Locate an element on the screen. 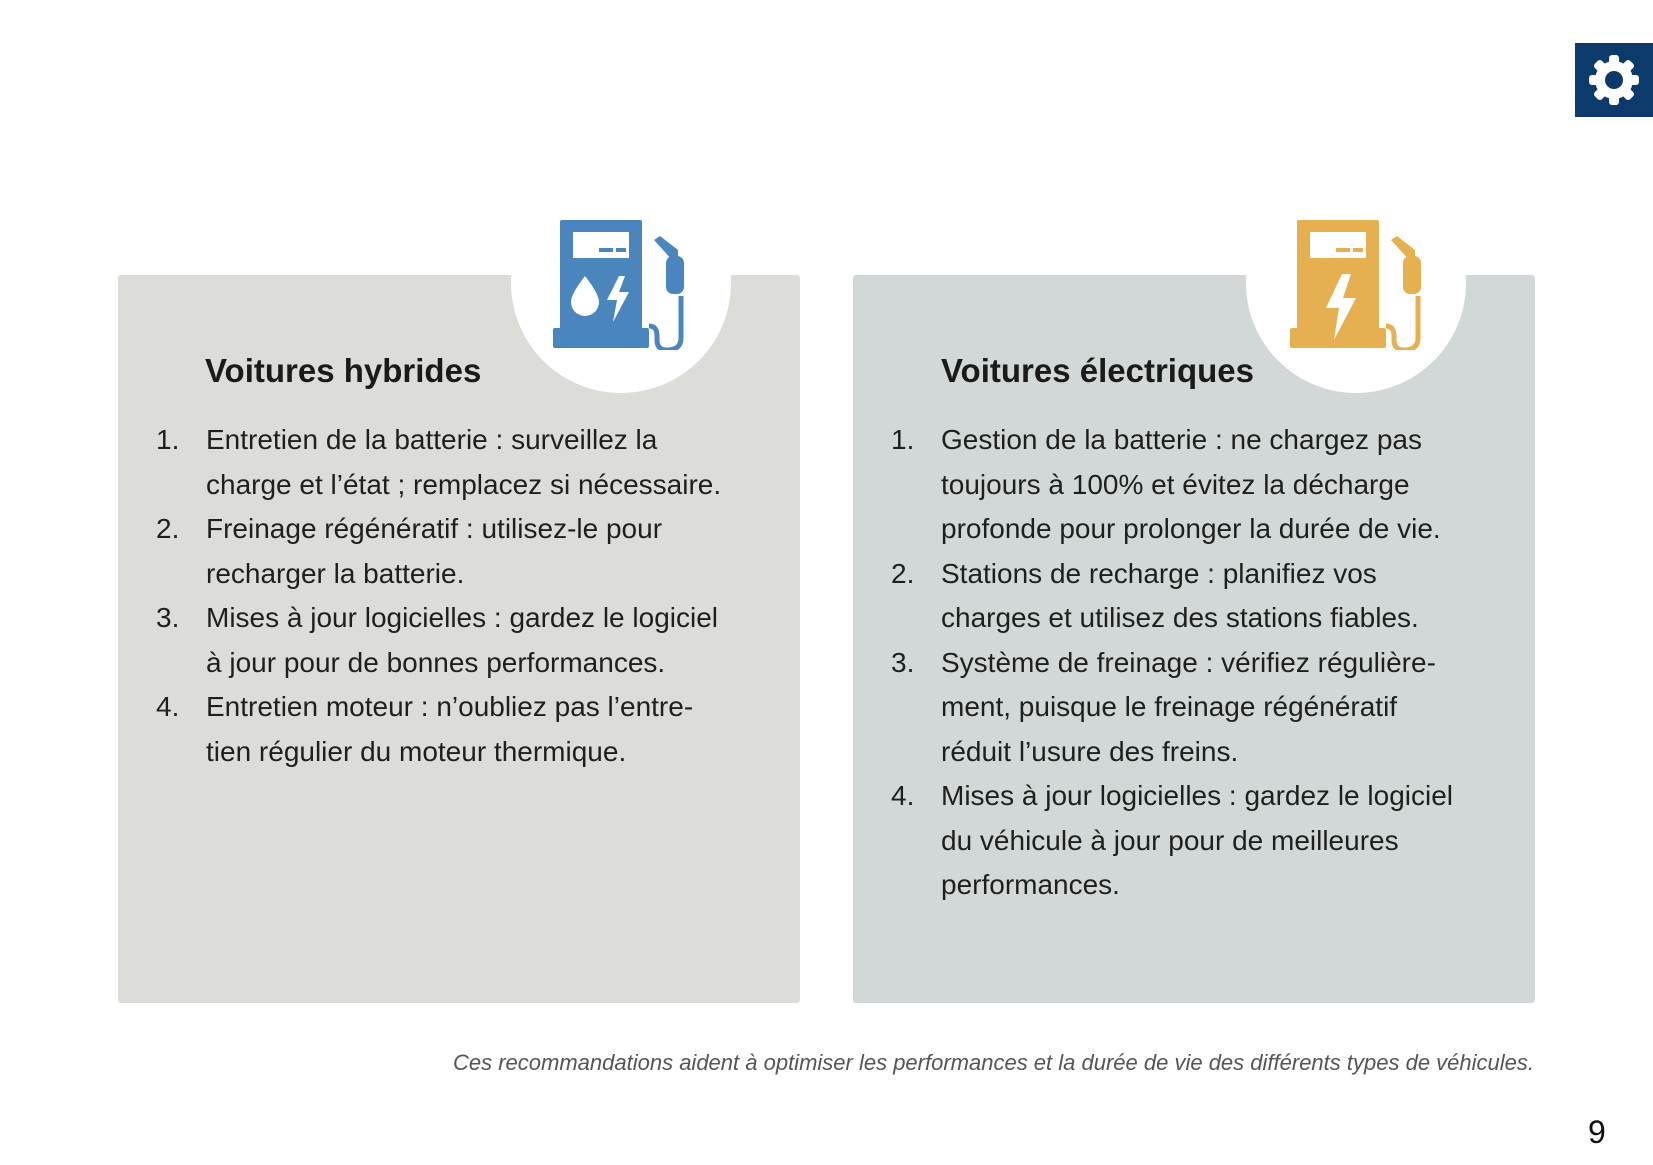 The height and width of the screenshot is (1165, 1653). fuel-pump-drop-lightning-icon is located at coordinates (618, 285).